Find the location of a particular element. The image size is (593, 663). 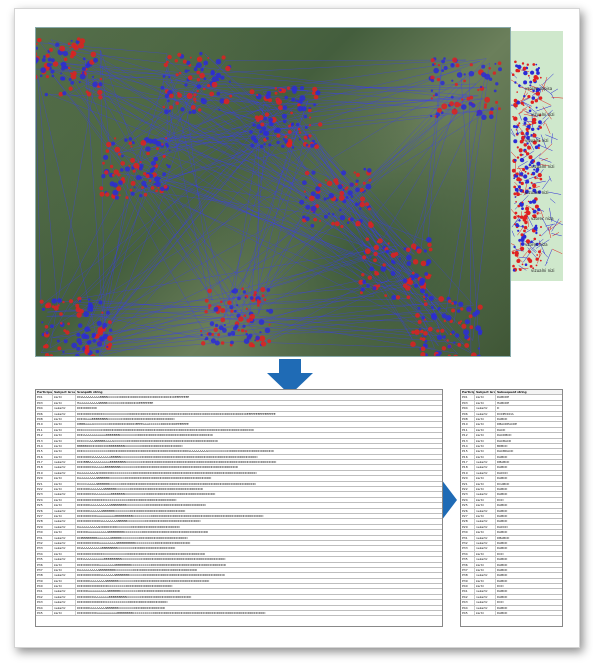

table-row: P45 kartir DABCD is located at coordinates (511, 614).